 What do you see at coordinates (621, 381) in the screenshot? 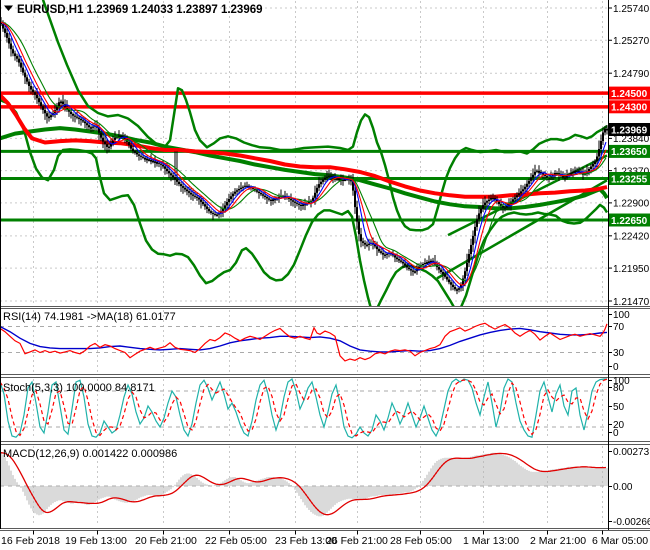
I see `stoch-scale-label: 100` at bounding box center [621, 381].